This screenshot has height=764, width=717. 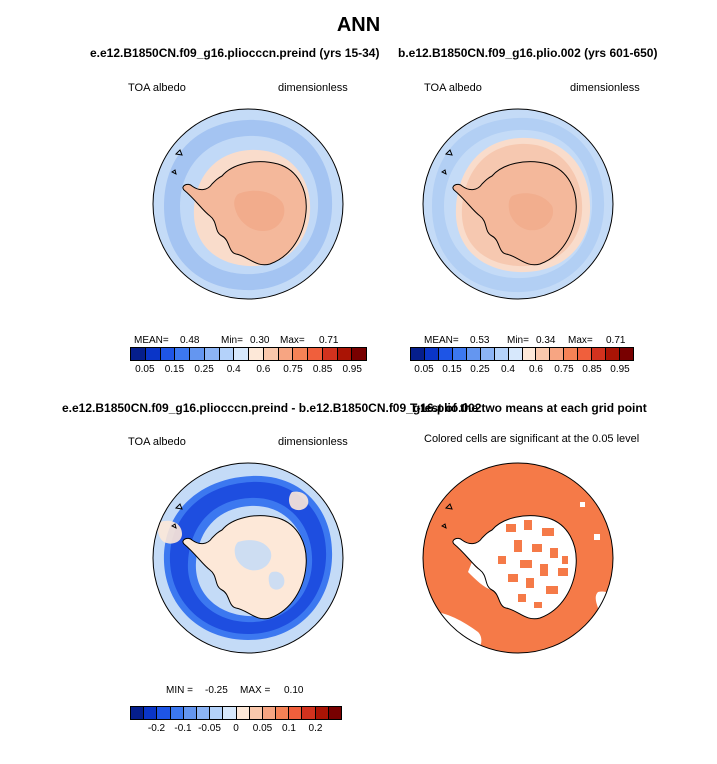 I want to click on panel-1-max-value: 0.71, so click(x=329, y=340).